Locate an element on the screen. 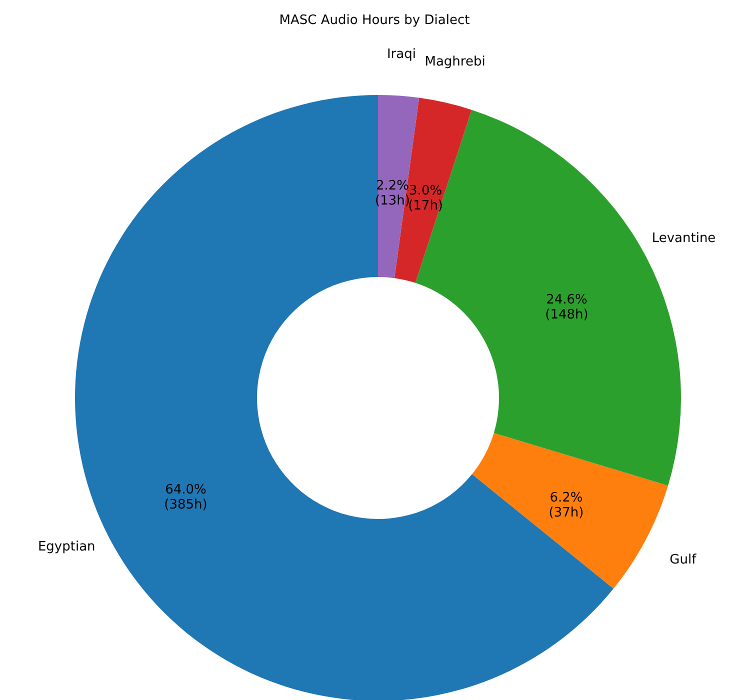  slice-label: Gulf is located at coordinates (683, 560).